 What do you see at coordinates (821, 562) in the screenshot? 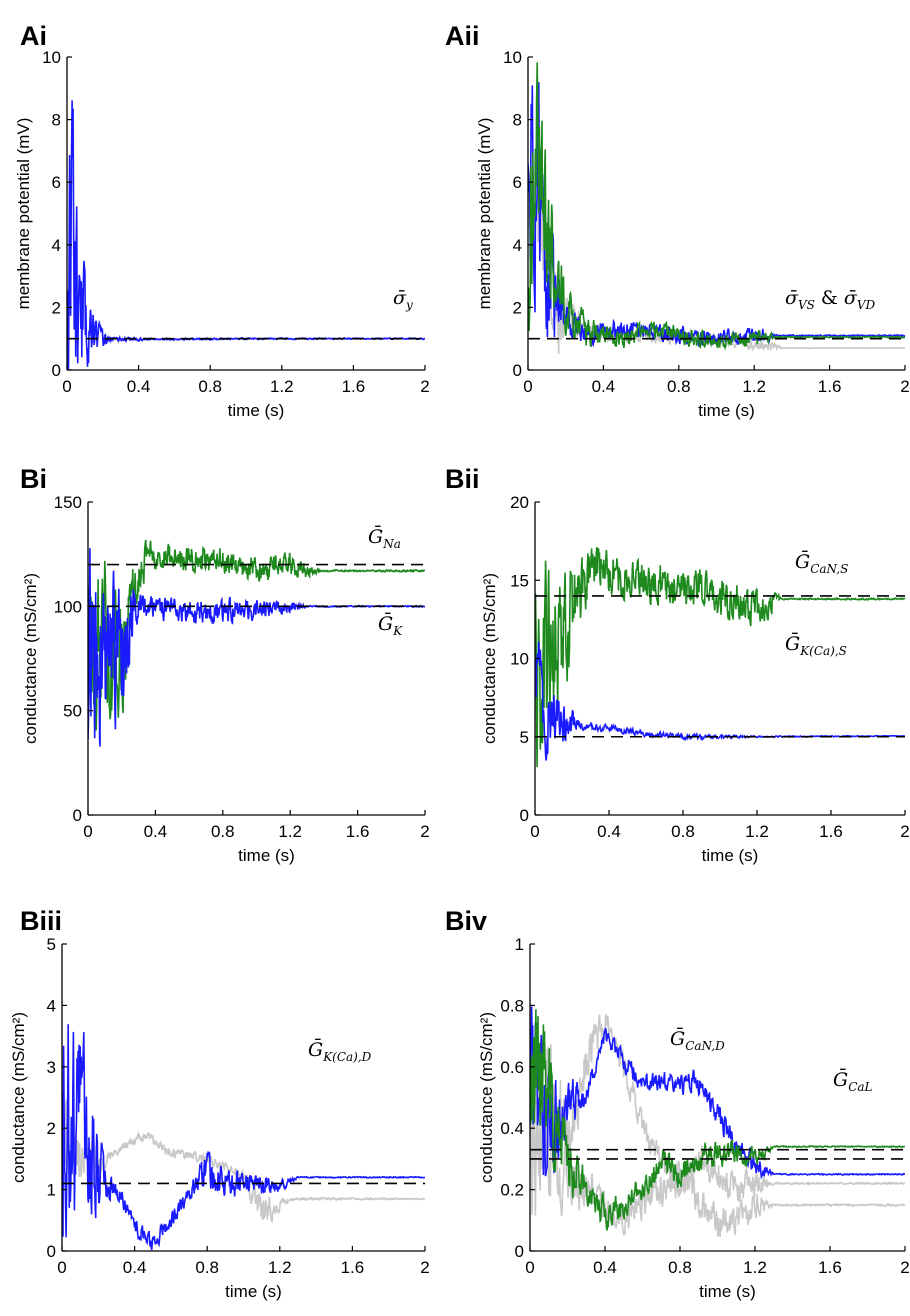
I see `series-annotation: ḠCaN,S` at bounding box center [821, 562].